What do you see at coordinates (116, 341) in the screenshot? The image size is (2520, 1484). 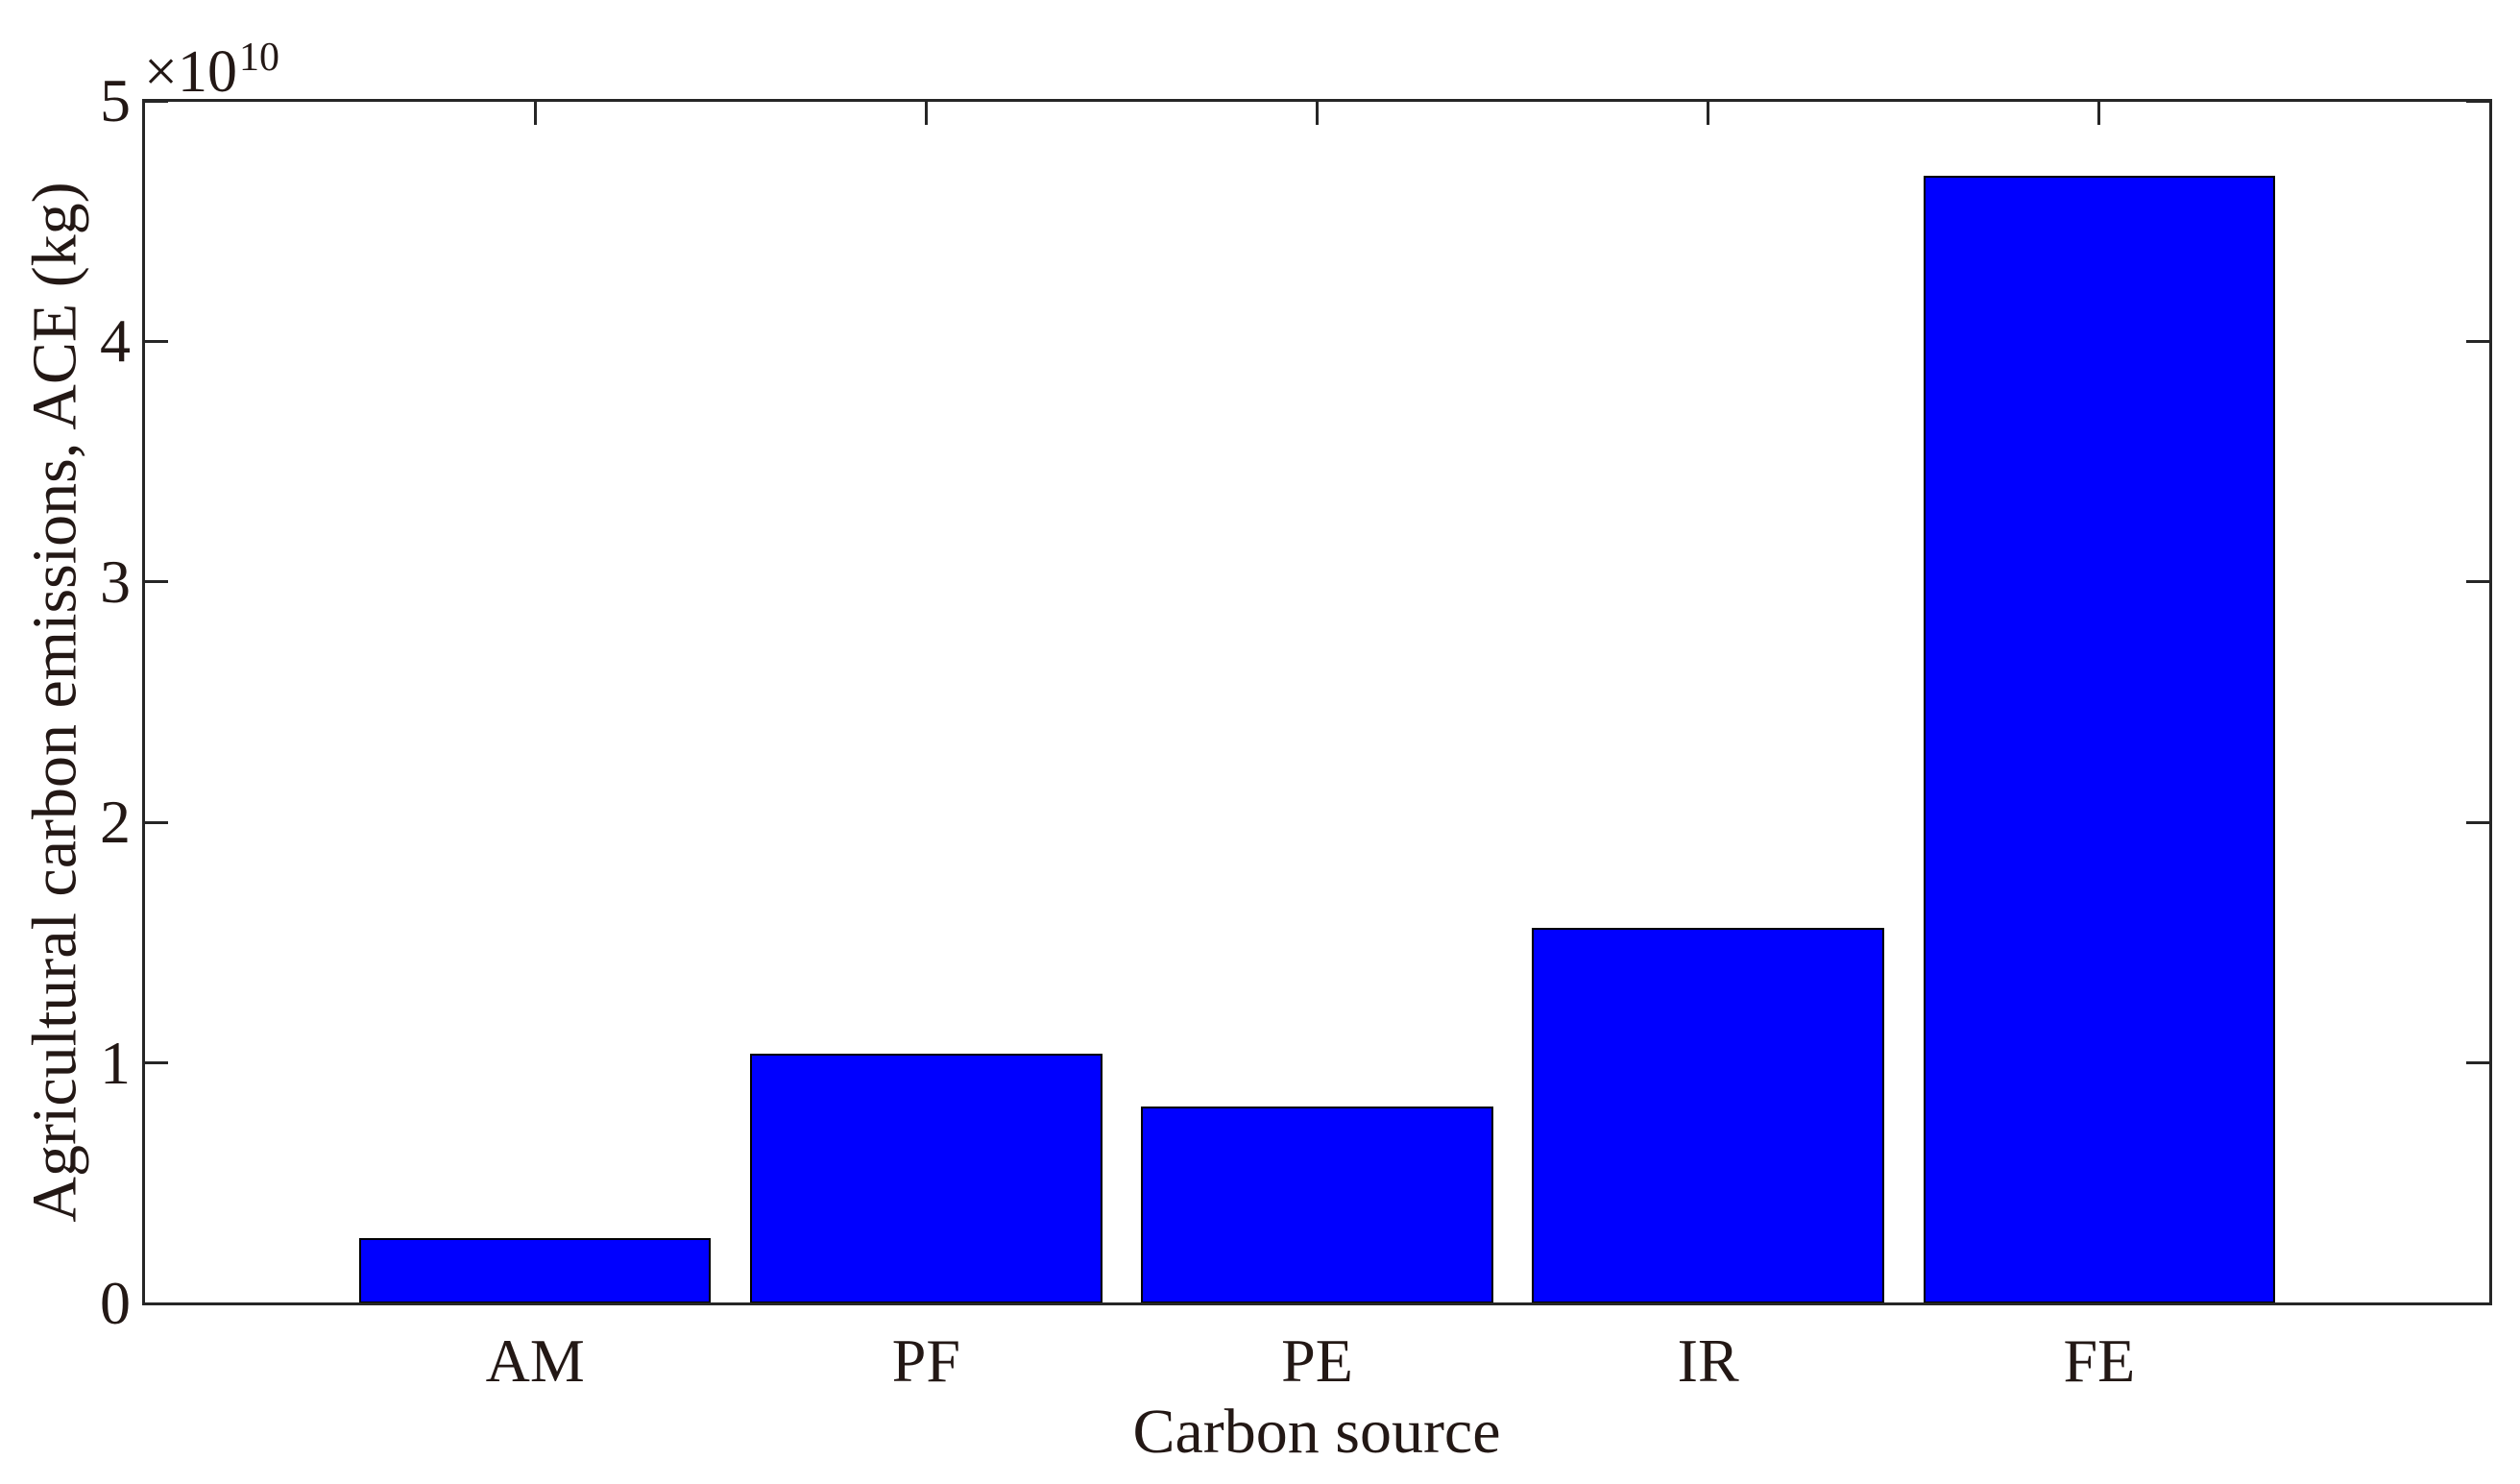 I see `y-tick-label-4: 4` at bounding box center [116, 341].